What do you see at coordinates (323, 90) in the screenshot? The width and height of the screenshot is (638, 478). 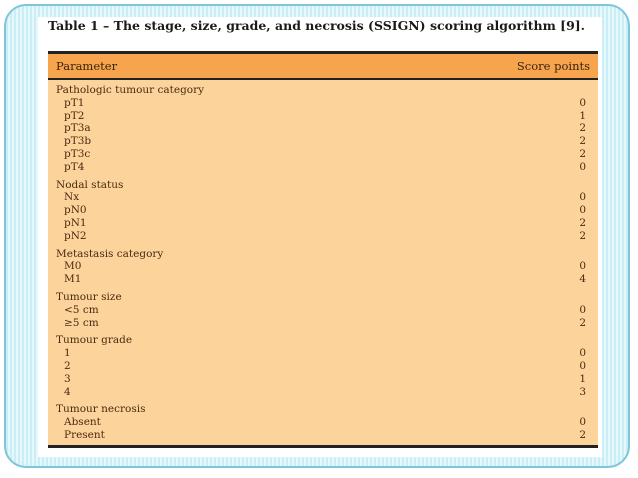 I see `group-heading: Pathologic tumour category` at bounding box center [323, 90].